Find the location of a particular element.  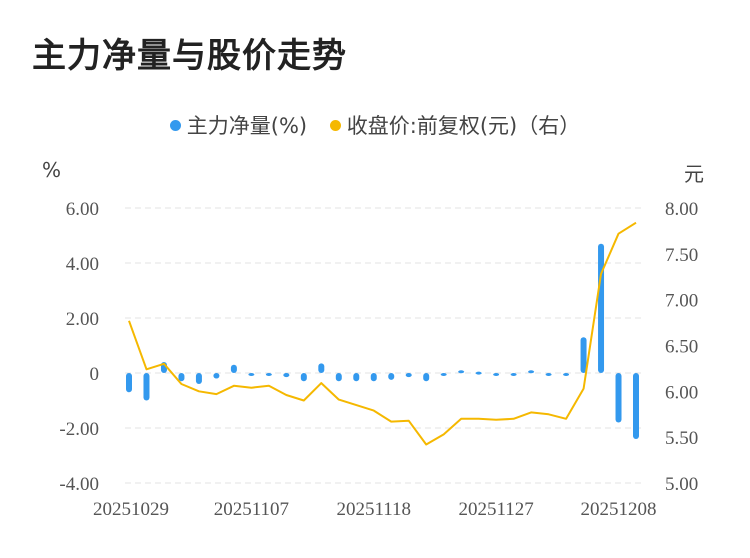

x-tick-label: 20251029 is located at coordinates (131, 509).